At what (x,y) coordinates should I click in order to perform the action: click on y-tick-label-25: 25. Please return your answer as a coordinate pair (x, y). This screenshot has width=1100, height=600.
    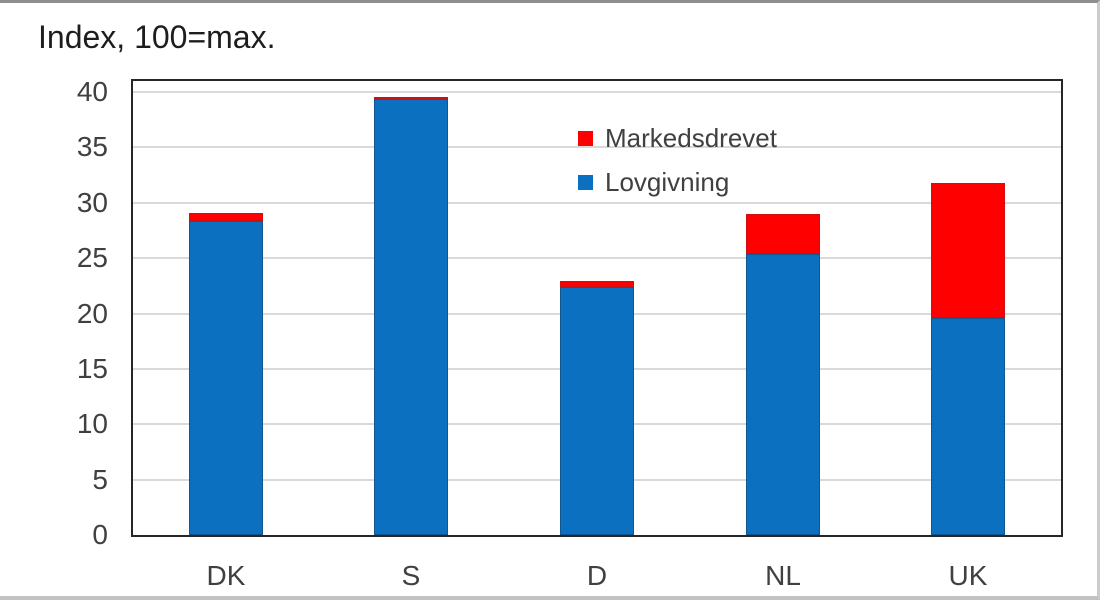
    Looking at the image, I should click on (92, 258).